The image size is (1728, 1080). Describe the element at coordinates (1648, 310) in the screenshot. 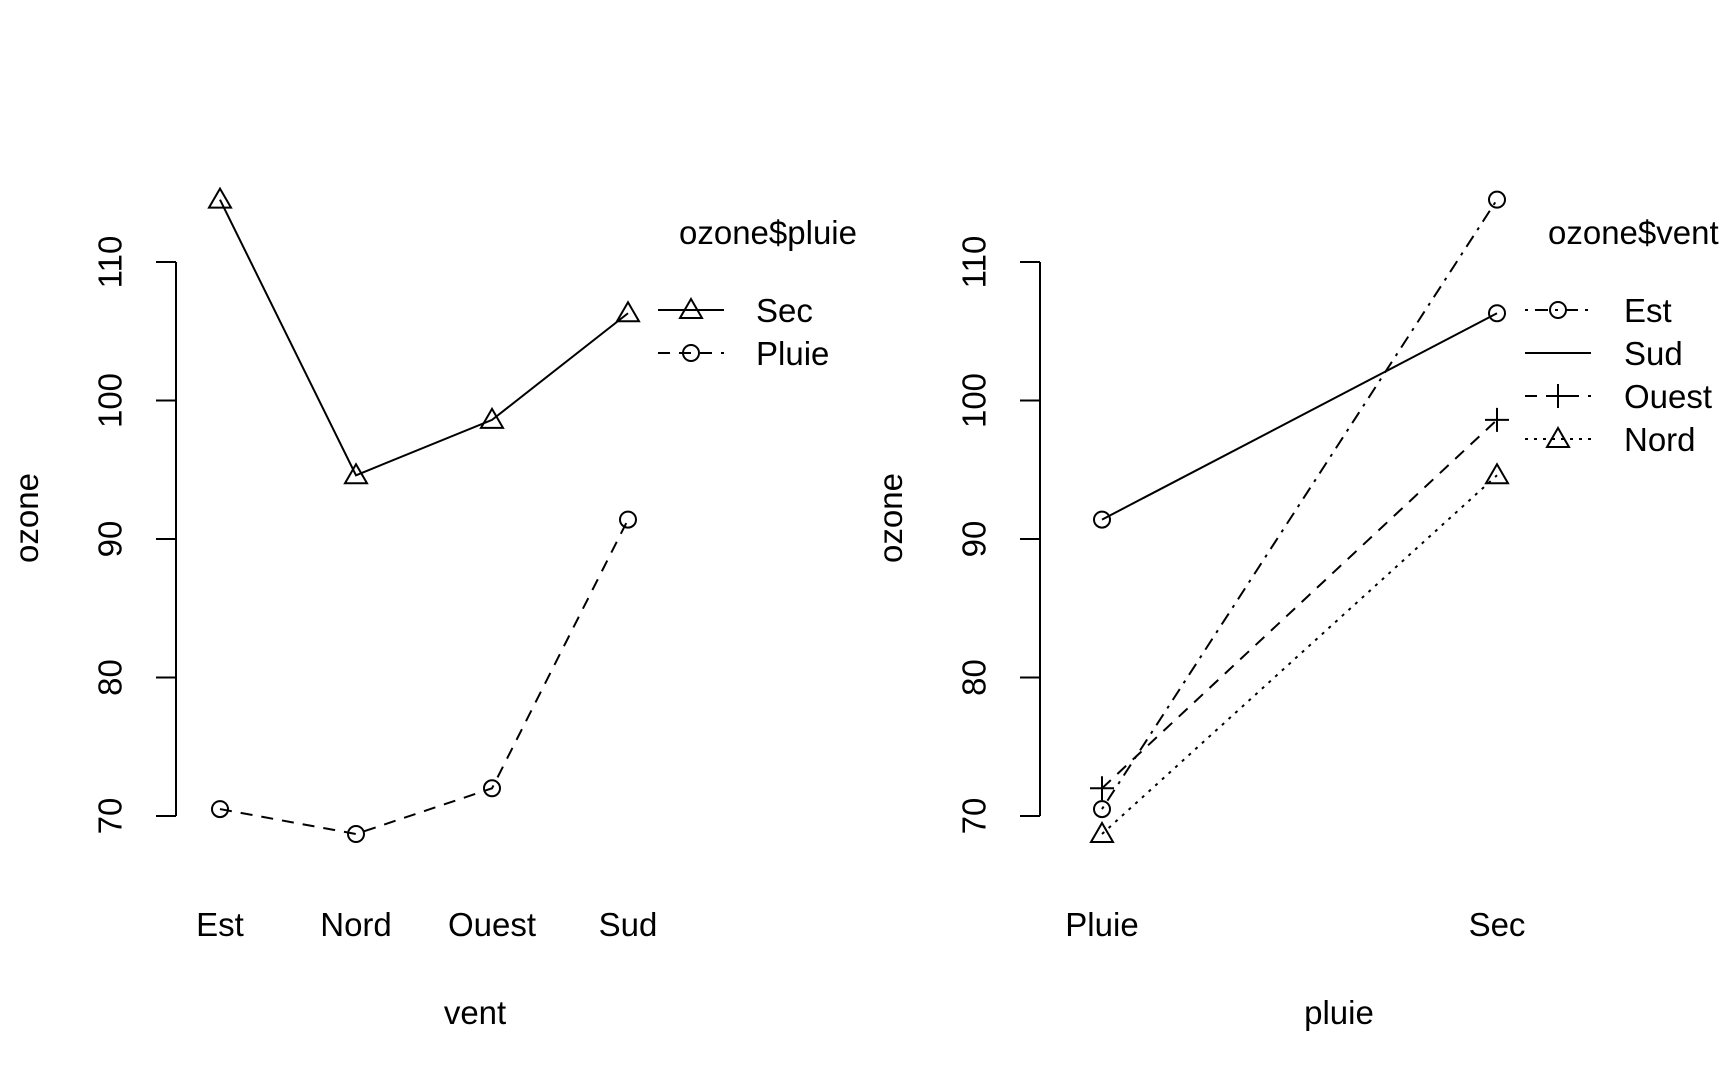

I see `legend-entry: Est` at that location.